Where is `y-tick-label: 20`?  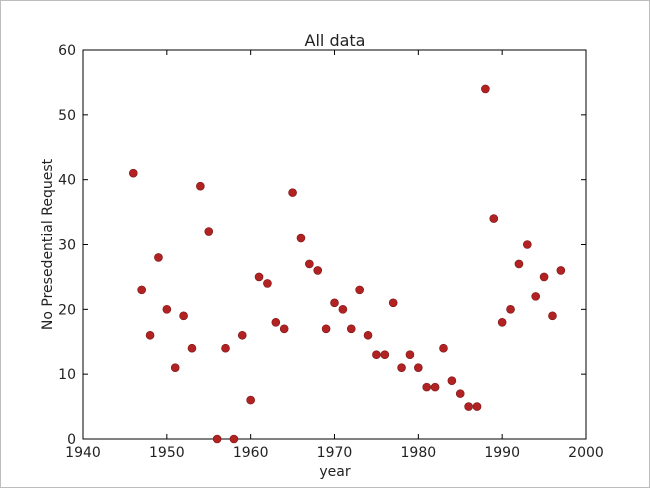
y-tick-label: 20 is located at coordinates (67, 310).